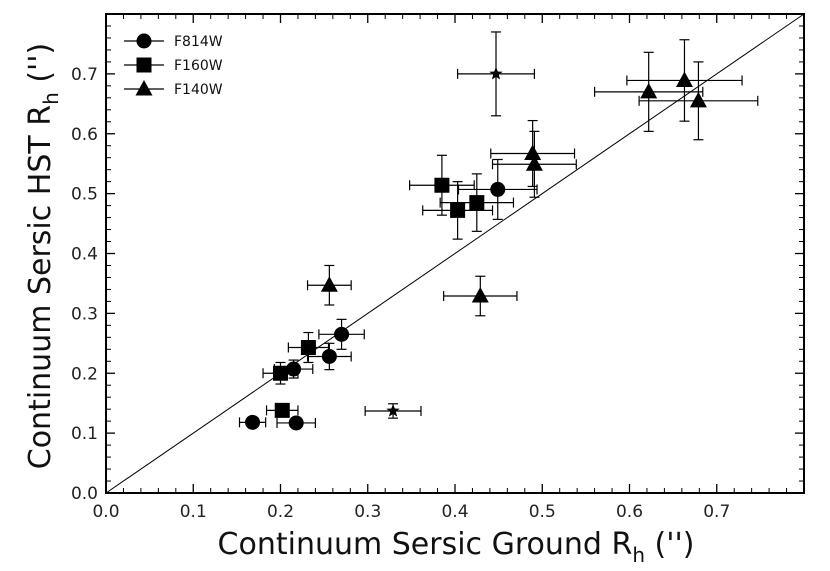 Image resolution: width=830 pixels, height=571 pixels. Describe the element at coordinates (84, 494) in the screenshot. I see `y-tick-label: 0.0` at that location.